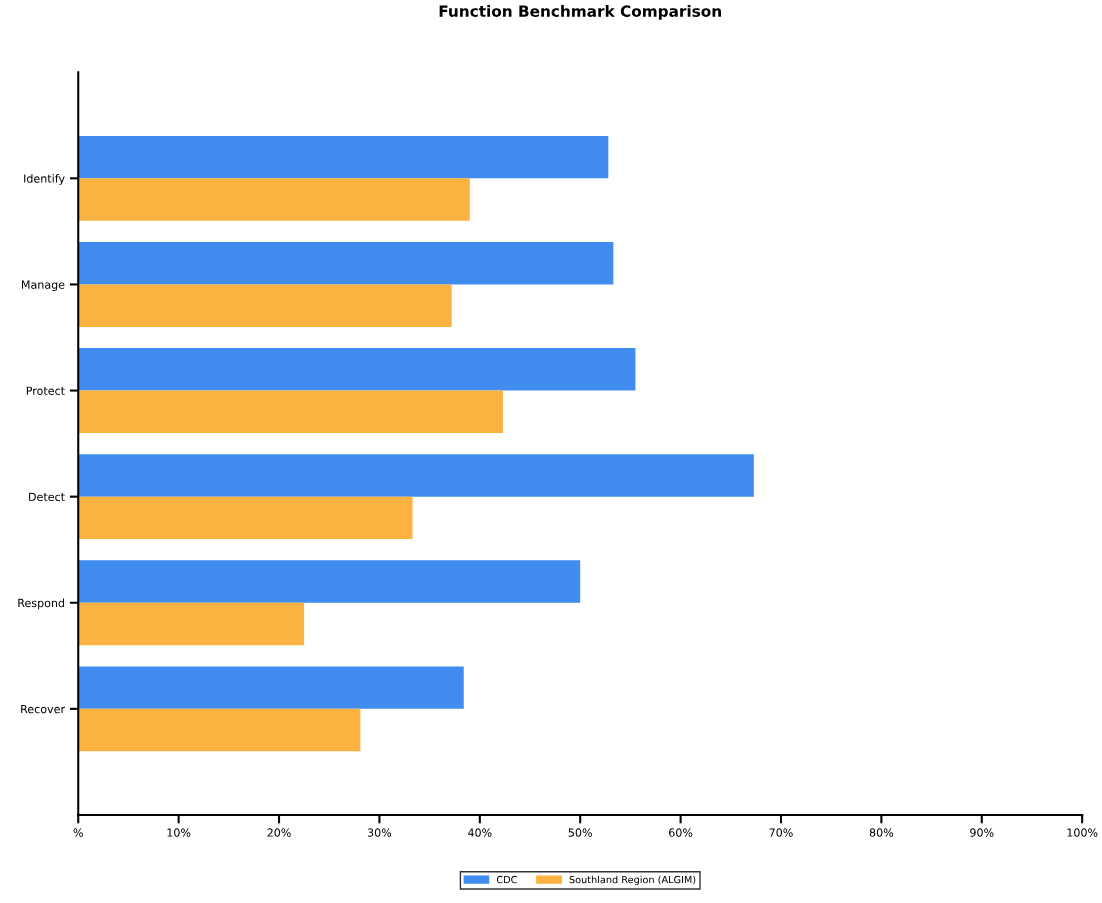 The width and height of the screenshot is (1102, 903). What do you see at coordinates (41, 604) in the screenshot?
I see `y-tick-label: Respond` at bounding box center [41, 604].